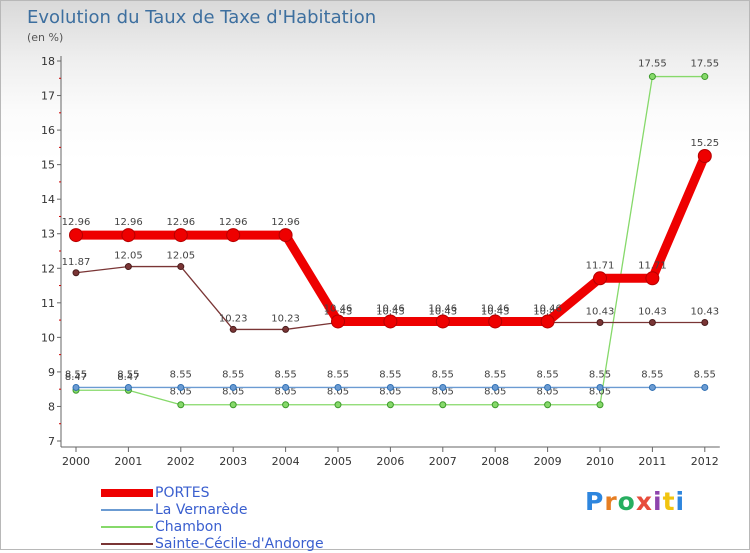 The image size is (750, 553). I want to click on legend-item: La Vernarède, so click(231, 510).